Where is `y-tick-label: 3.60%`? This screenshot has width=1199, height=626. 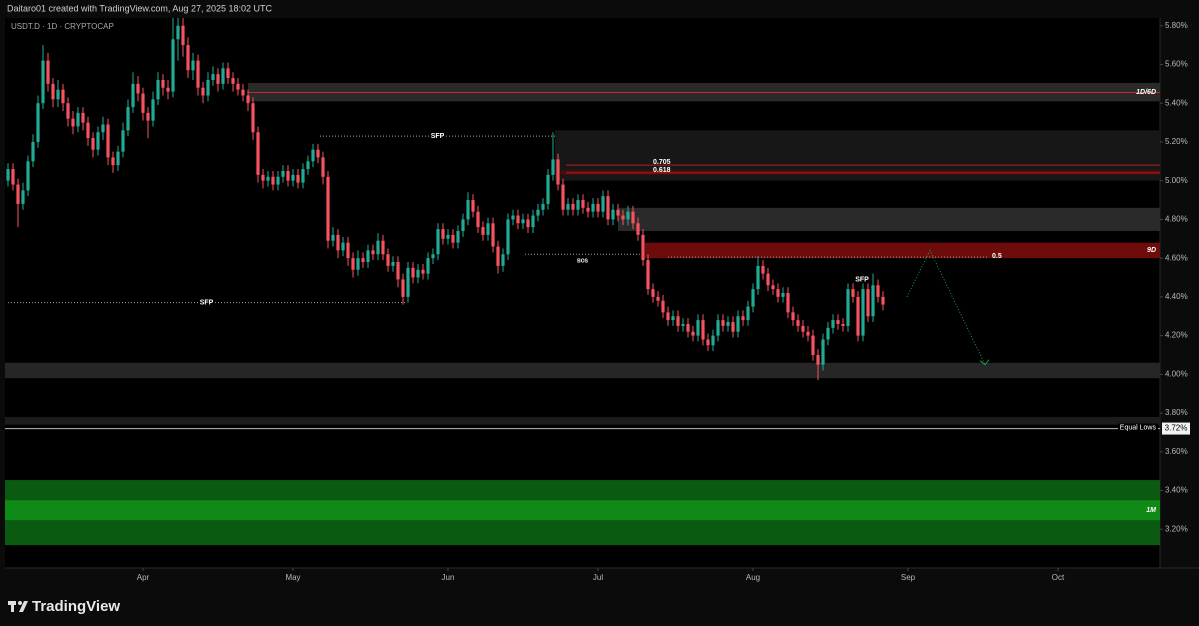
y-tick-label: 3.60% is located at coordinates (1176, 451).